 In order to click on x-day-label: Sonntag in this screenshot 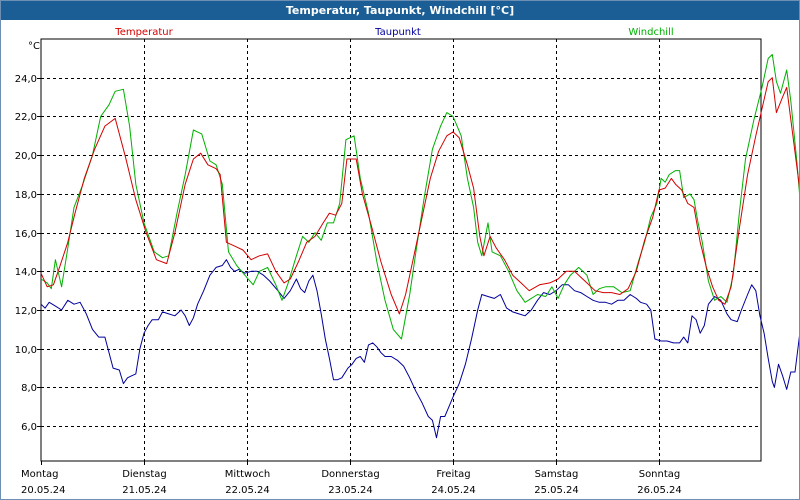, I will do `click(660, 474)`.